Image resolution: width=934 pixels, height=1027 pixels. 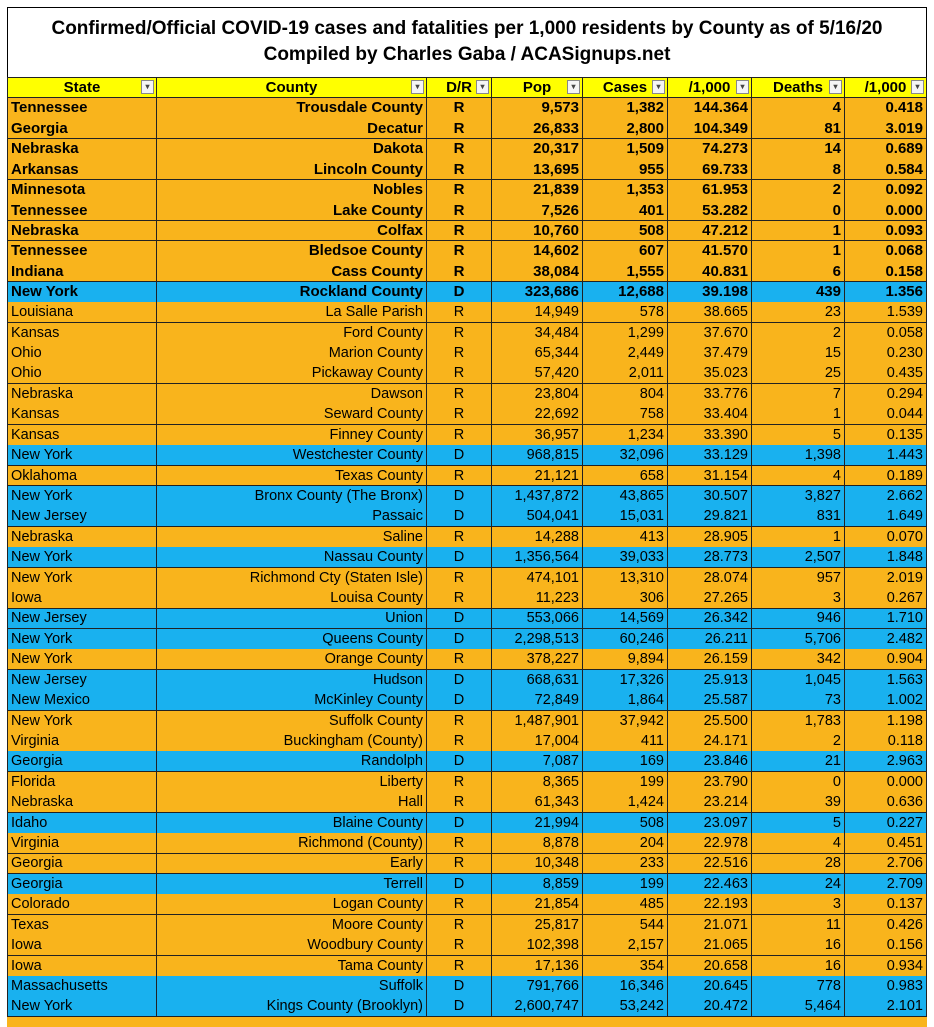 I want to click on table-row: Georgia Terrell D 8,859 199 22.463 24 2.709, so click(x=467, y=884).